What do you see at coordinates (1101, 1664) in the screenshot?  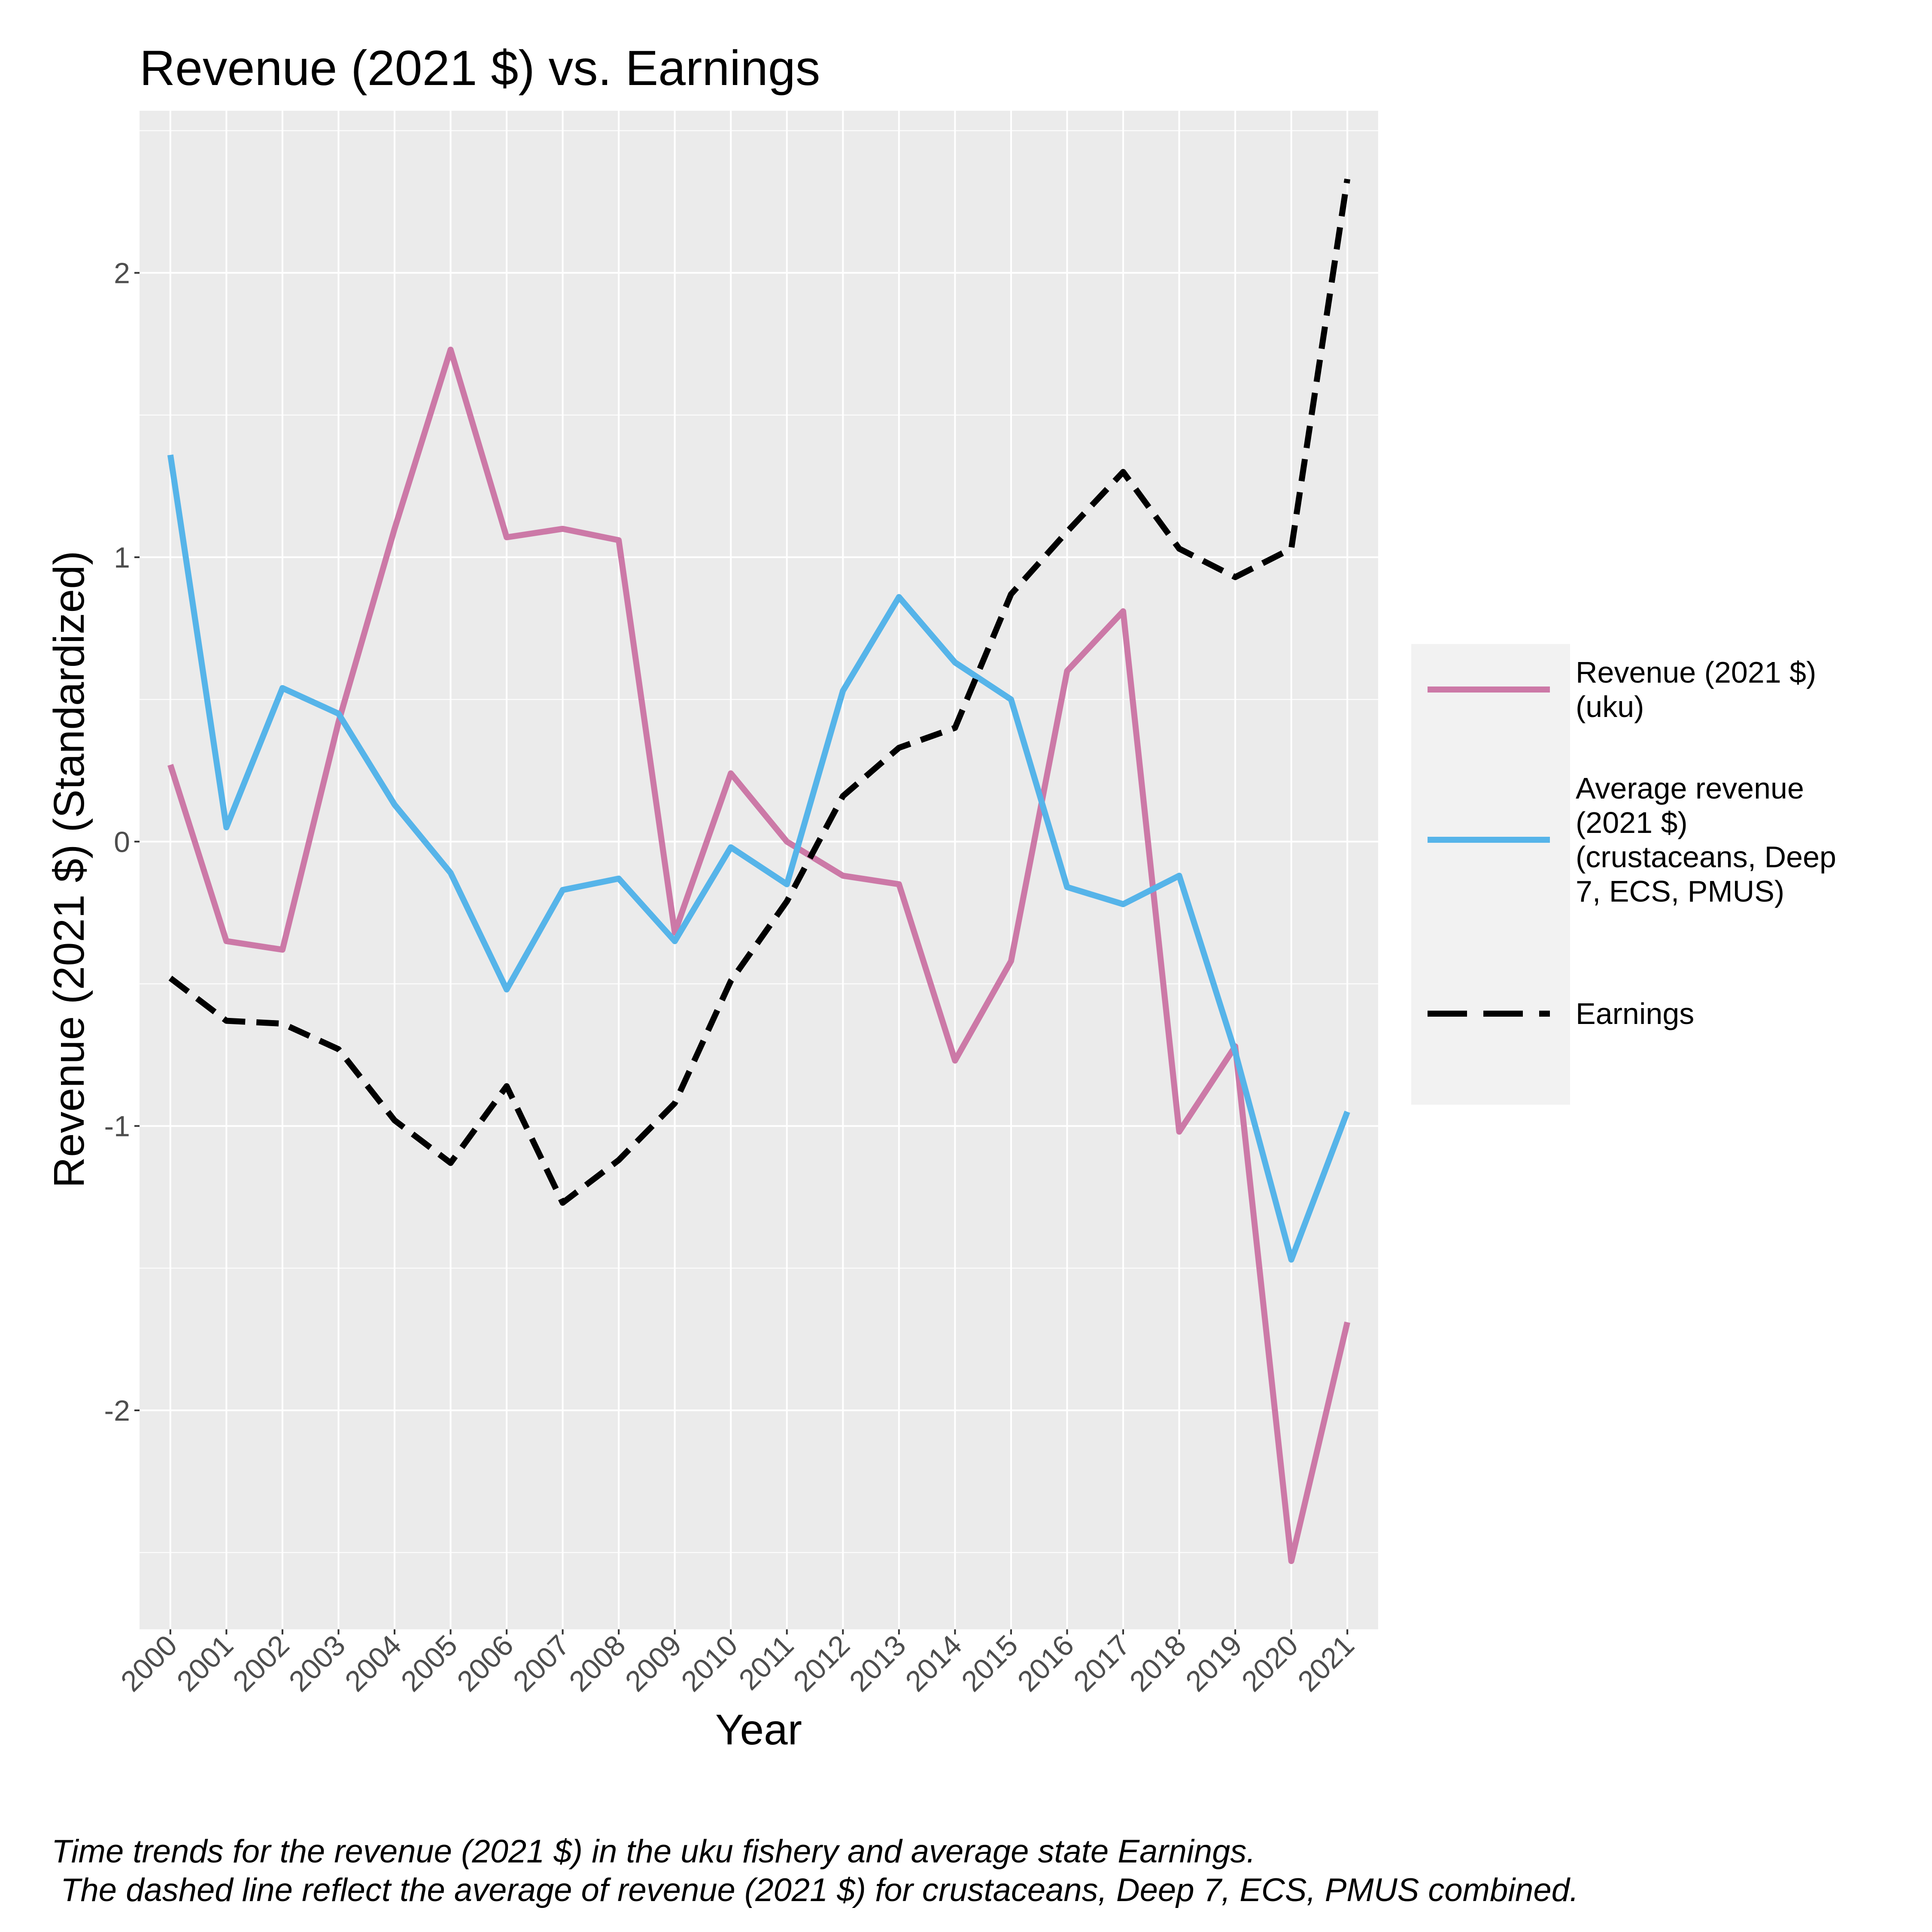 I see `x-tick-label: 2017` at bounding box center [1101, 1664].